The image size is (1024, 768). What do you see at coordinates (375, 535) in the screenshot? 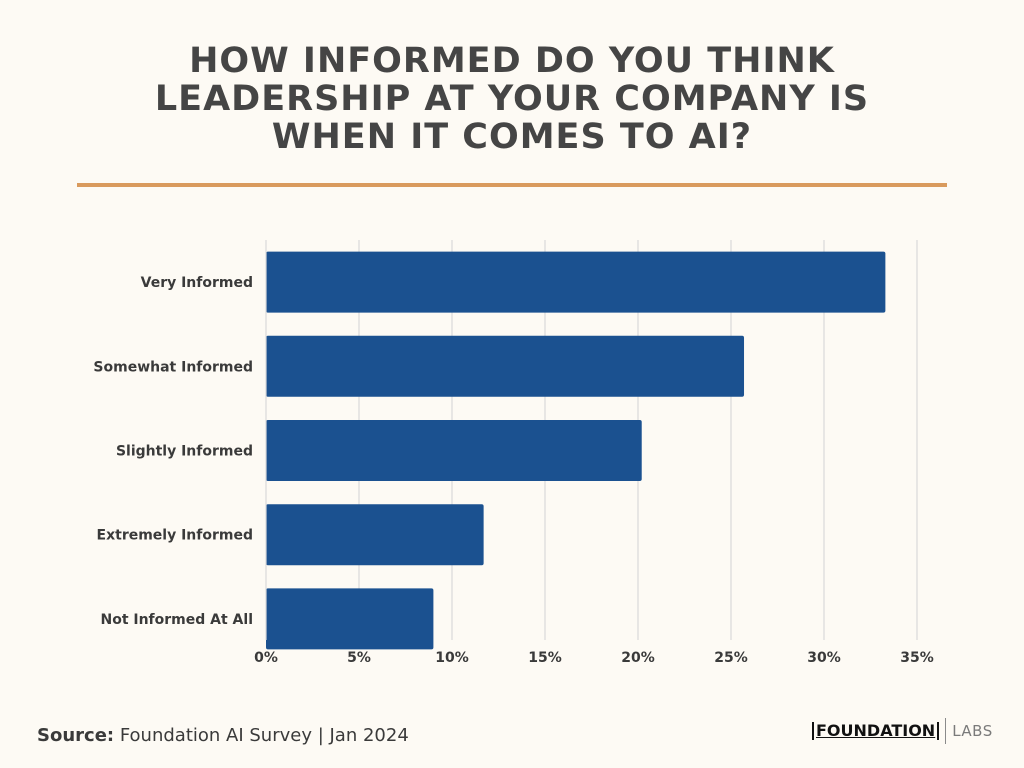
I see `bar-extremely-informed` at bounding box center [375, 535].